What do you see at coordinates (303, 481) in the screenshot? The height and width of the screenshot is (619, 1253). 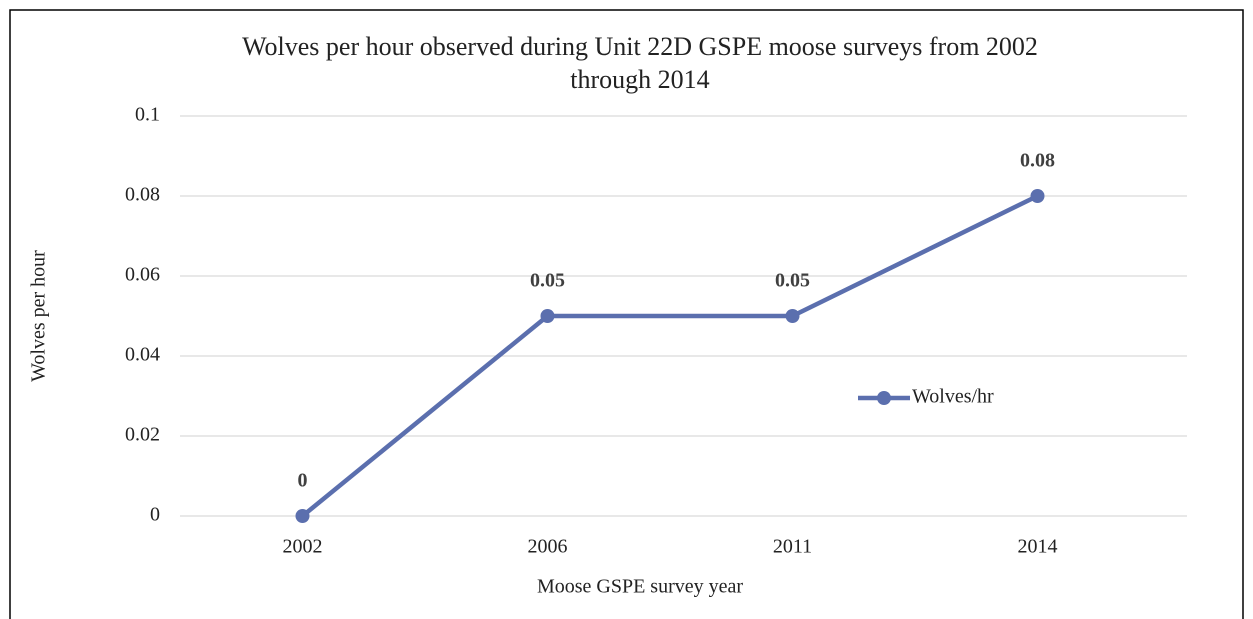 I see `data-label: 0` at bounding box center [303, 481].